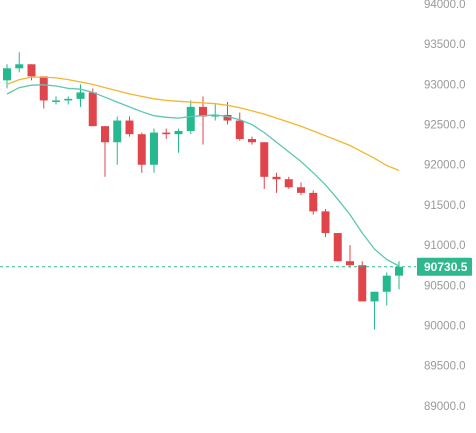 The width and height of the screenshot is (476, 433). Describe the element at coordinates (445, 5) in the screenshot. I see `y-tick-label: 94000.0` at that location.